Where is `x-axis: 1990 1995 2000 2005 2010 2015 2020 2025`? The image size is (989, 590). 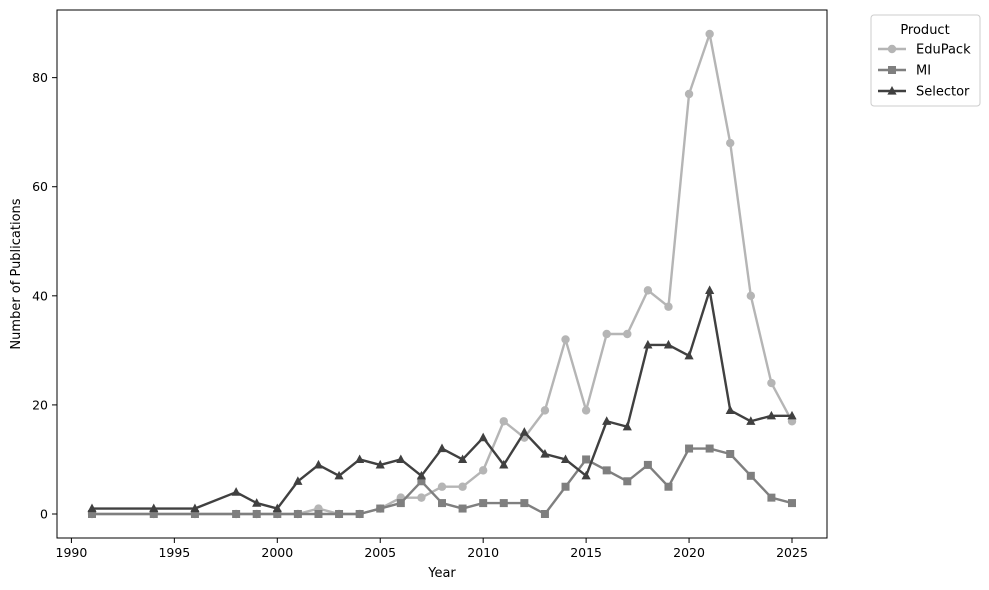 x-axis: 1990 1995 2000 2005 2010 2015 2020 2025 is located at coordinates (432, 549).